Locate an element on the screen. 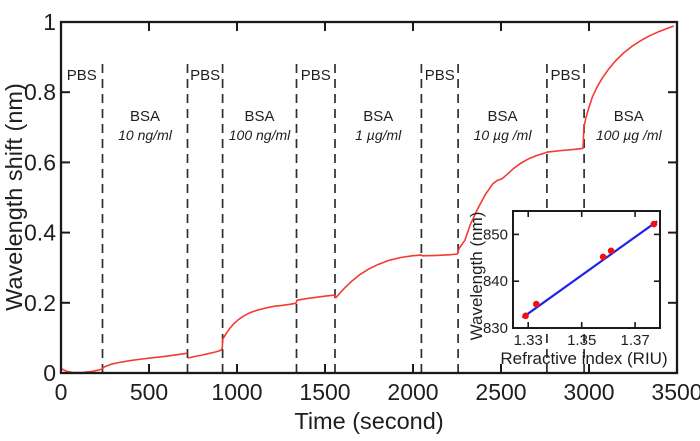  x-tick-label: 1500 is located at coordinates (324, 392).